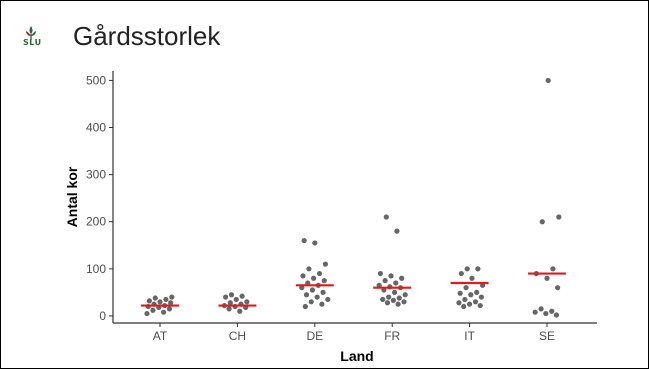  What do you see at coordinates (392, 336) in the screenshot?
I see `x-tick-label-fr: FR` at bounding box center [392, 336].